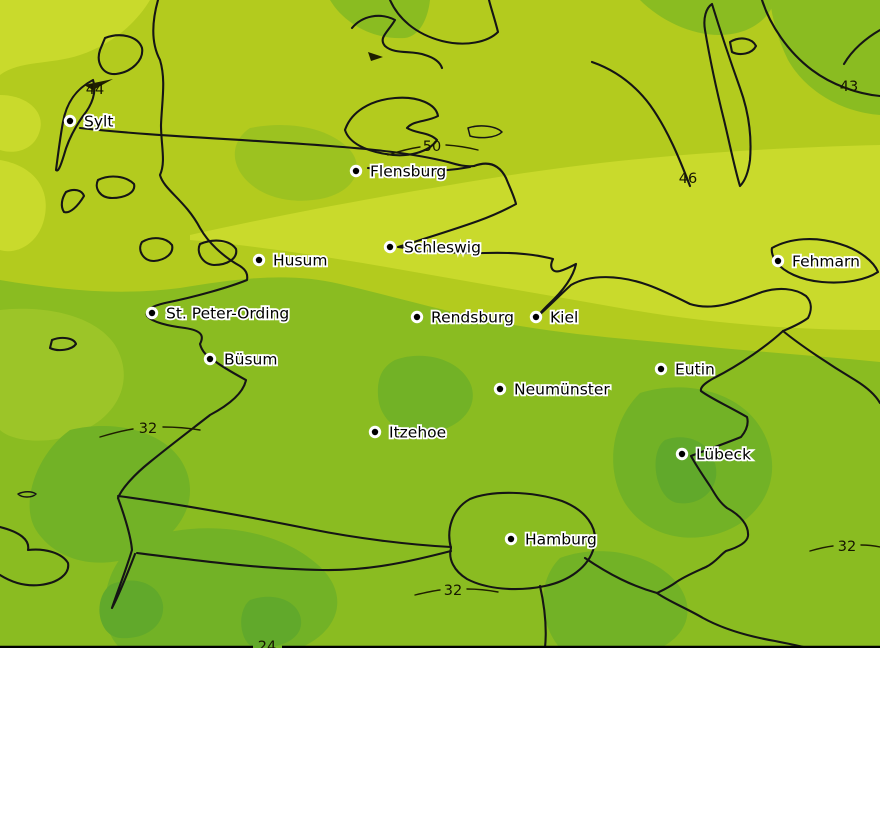 Image resolution: width=880 pixels, height=830 pixels. I want to click on city-marker: Schleswig, so click(433, 247).